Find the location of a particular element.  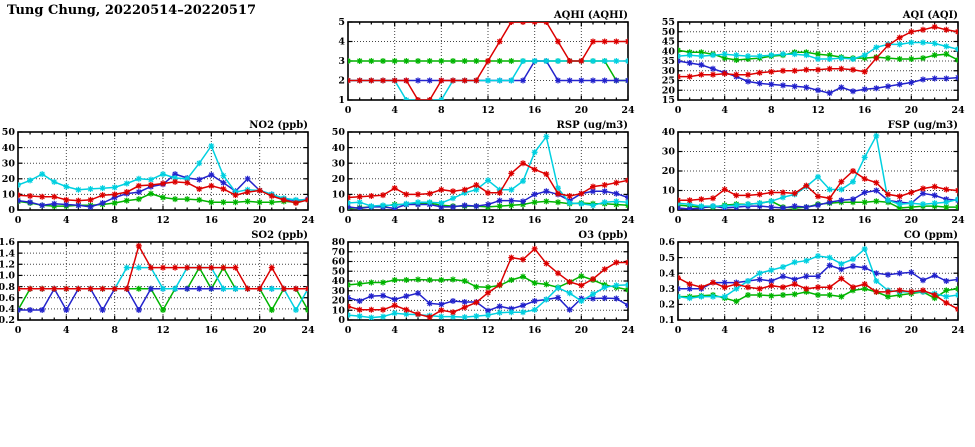

chart-canvas: 0 4 8 12 16 20 24 0 10 20 30 40 FSP (ug/m3) is located at coordinates (813, 173).